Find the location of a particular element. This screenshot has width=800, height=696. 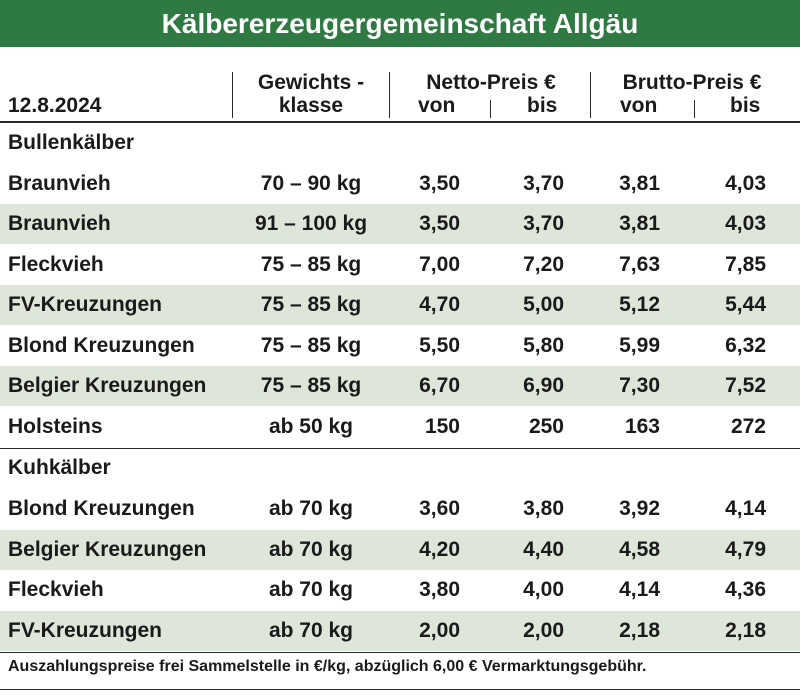

table-title: Kälbererzeugergemeinschaft Allgäu is located at coordinates (400, 23).